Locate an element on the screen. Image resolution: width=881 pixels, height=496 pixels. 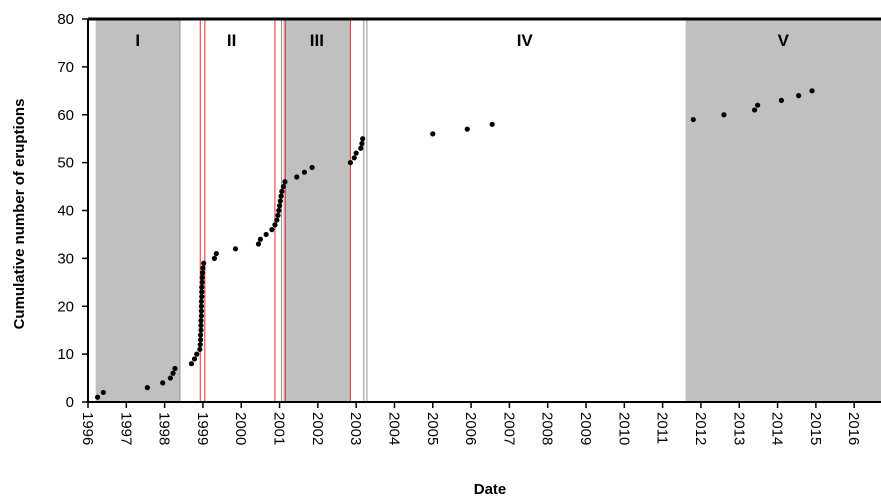
x-tick-label: 2014 is located at coordinates (777, 428).